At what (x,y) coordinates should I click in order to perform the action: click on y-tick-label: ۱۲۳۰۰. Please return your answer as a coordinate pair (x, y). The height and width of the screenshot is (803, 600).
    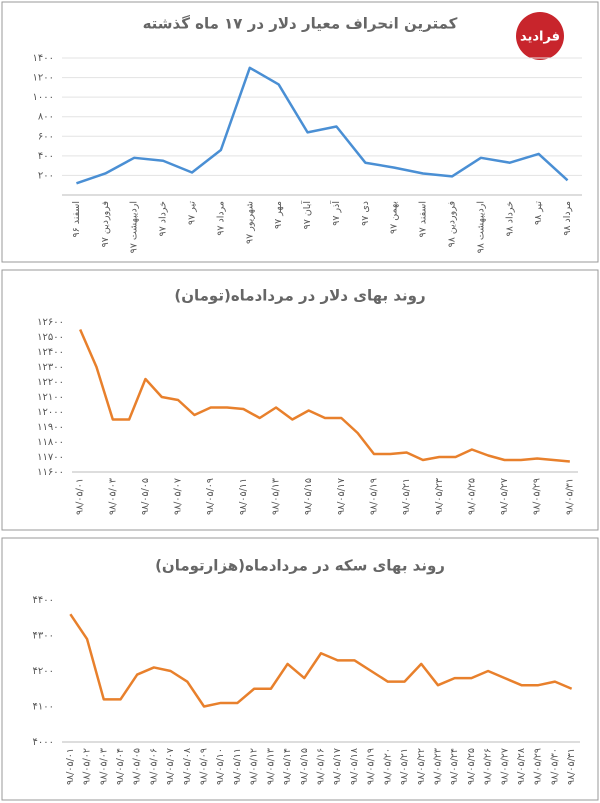
    Looking at the image, I should click on (50, 367).